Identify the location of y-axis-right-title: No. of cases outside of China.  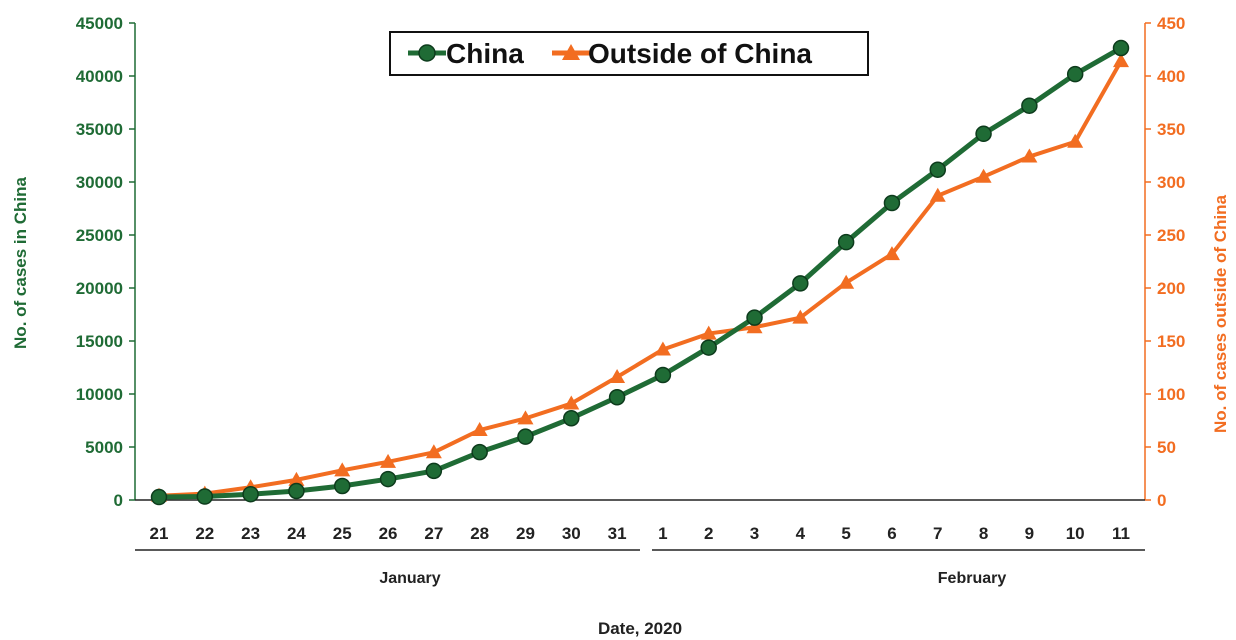
(1220, 313).